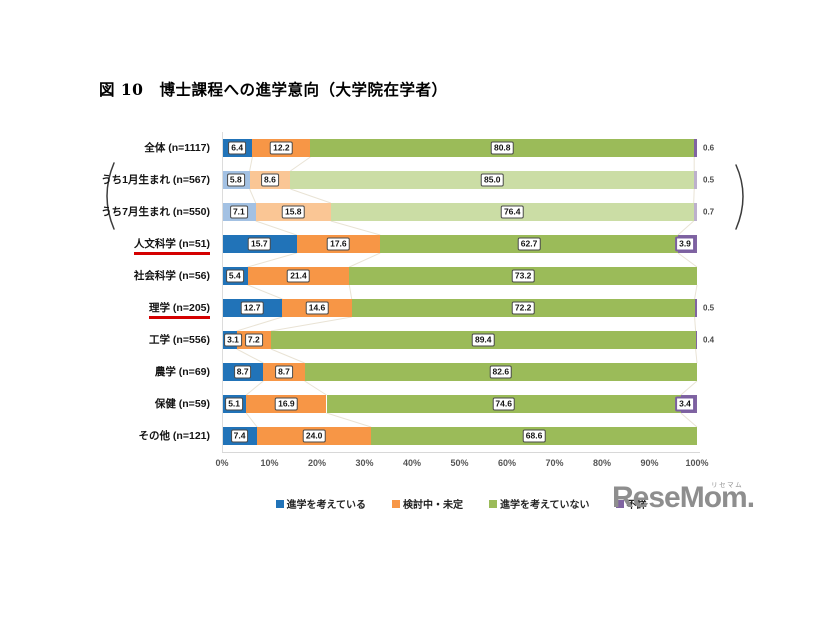 Image resolution: width=826 pixels, height=620 pixels. Describe the element at coordinates (326, 505) in the screenshot. I see `legend-label: 進学を考えている` at that location.